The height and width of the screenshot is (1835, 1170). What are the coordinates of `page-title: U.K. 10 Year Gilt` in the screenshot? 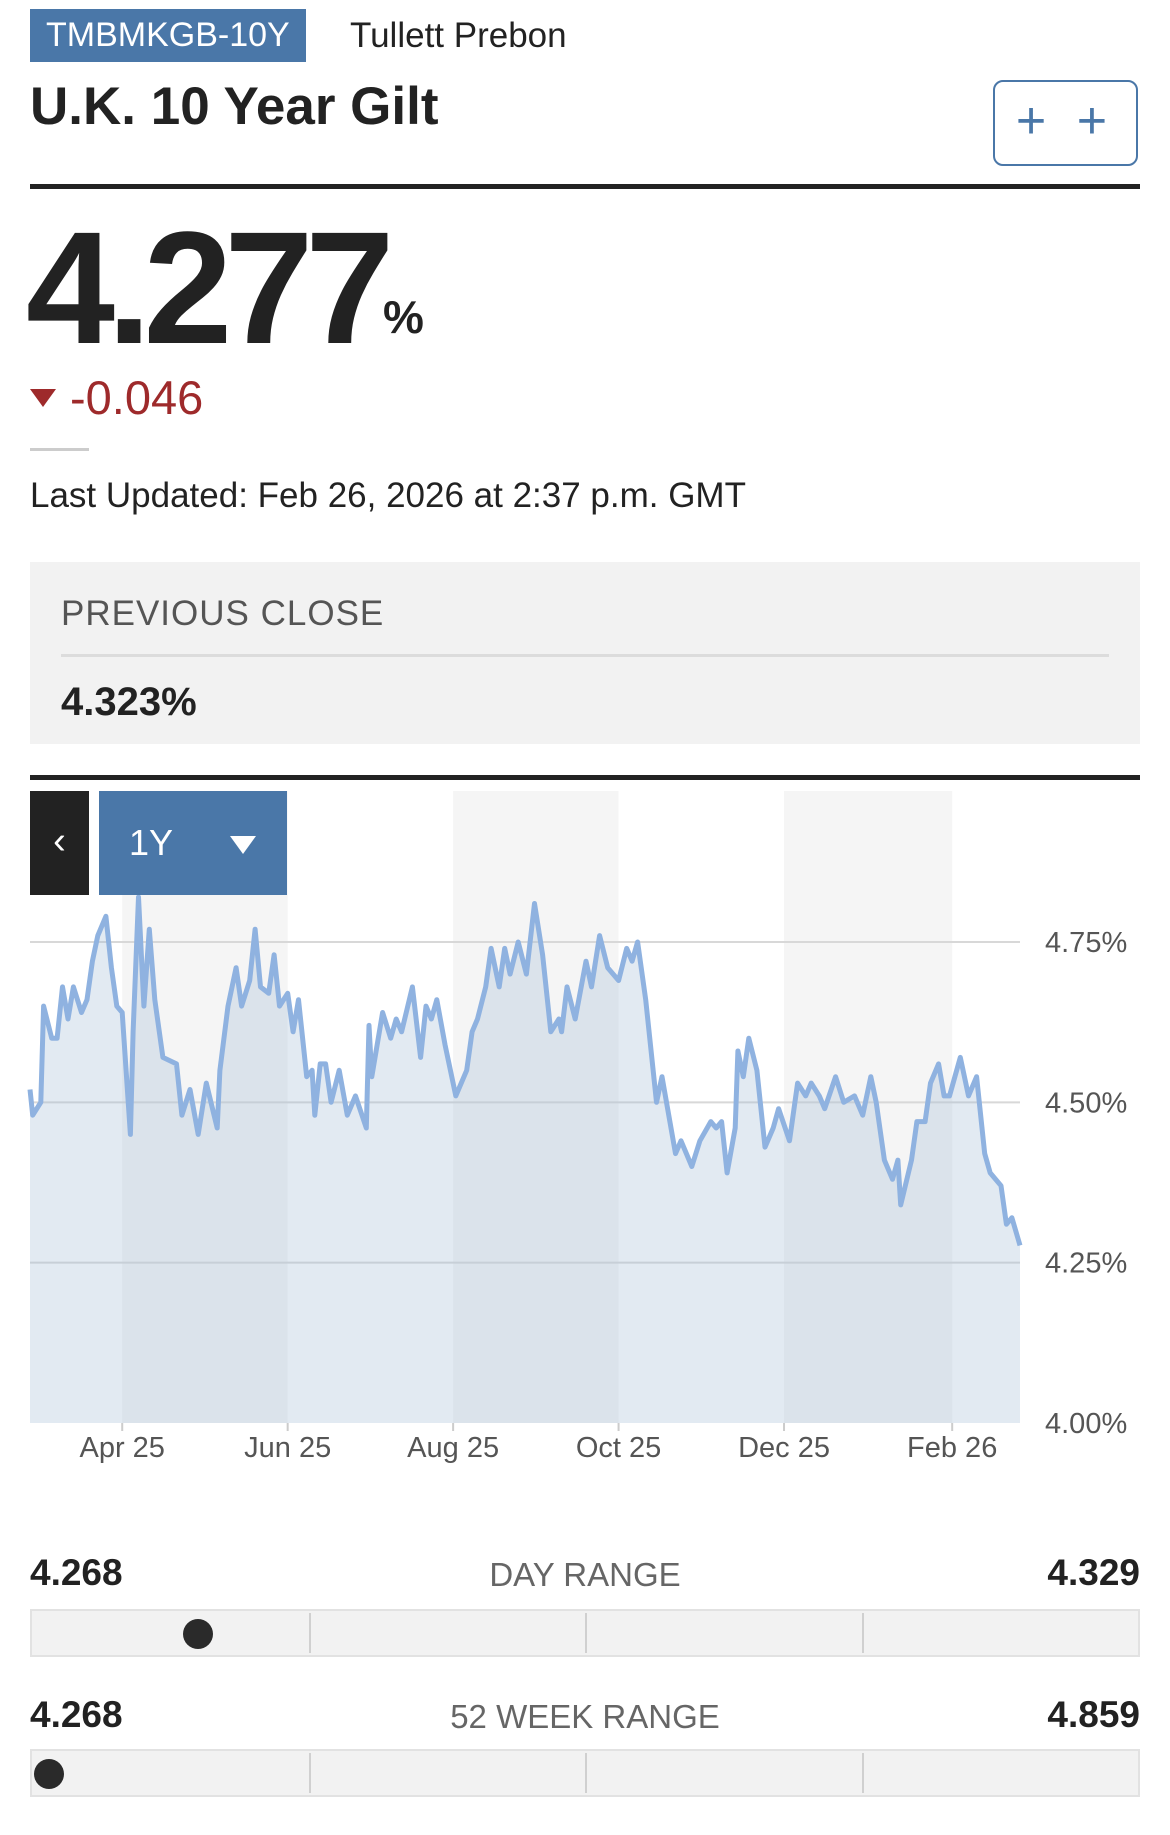 It's located at (234, 106).